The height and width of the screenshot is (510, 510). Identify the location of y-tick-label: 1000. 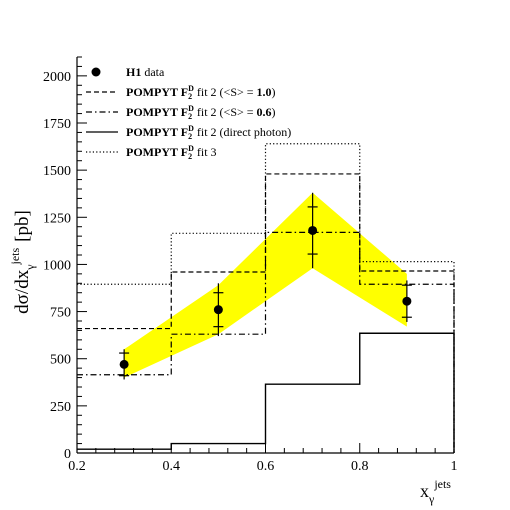
(57, 265).